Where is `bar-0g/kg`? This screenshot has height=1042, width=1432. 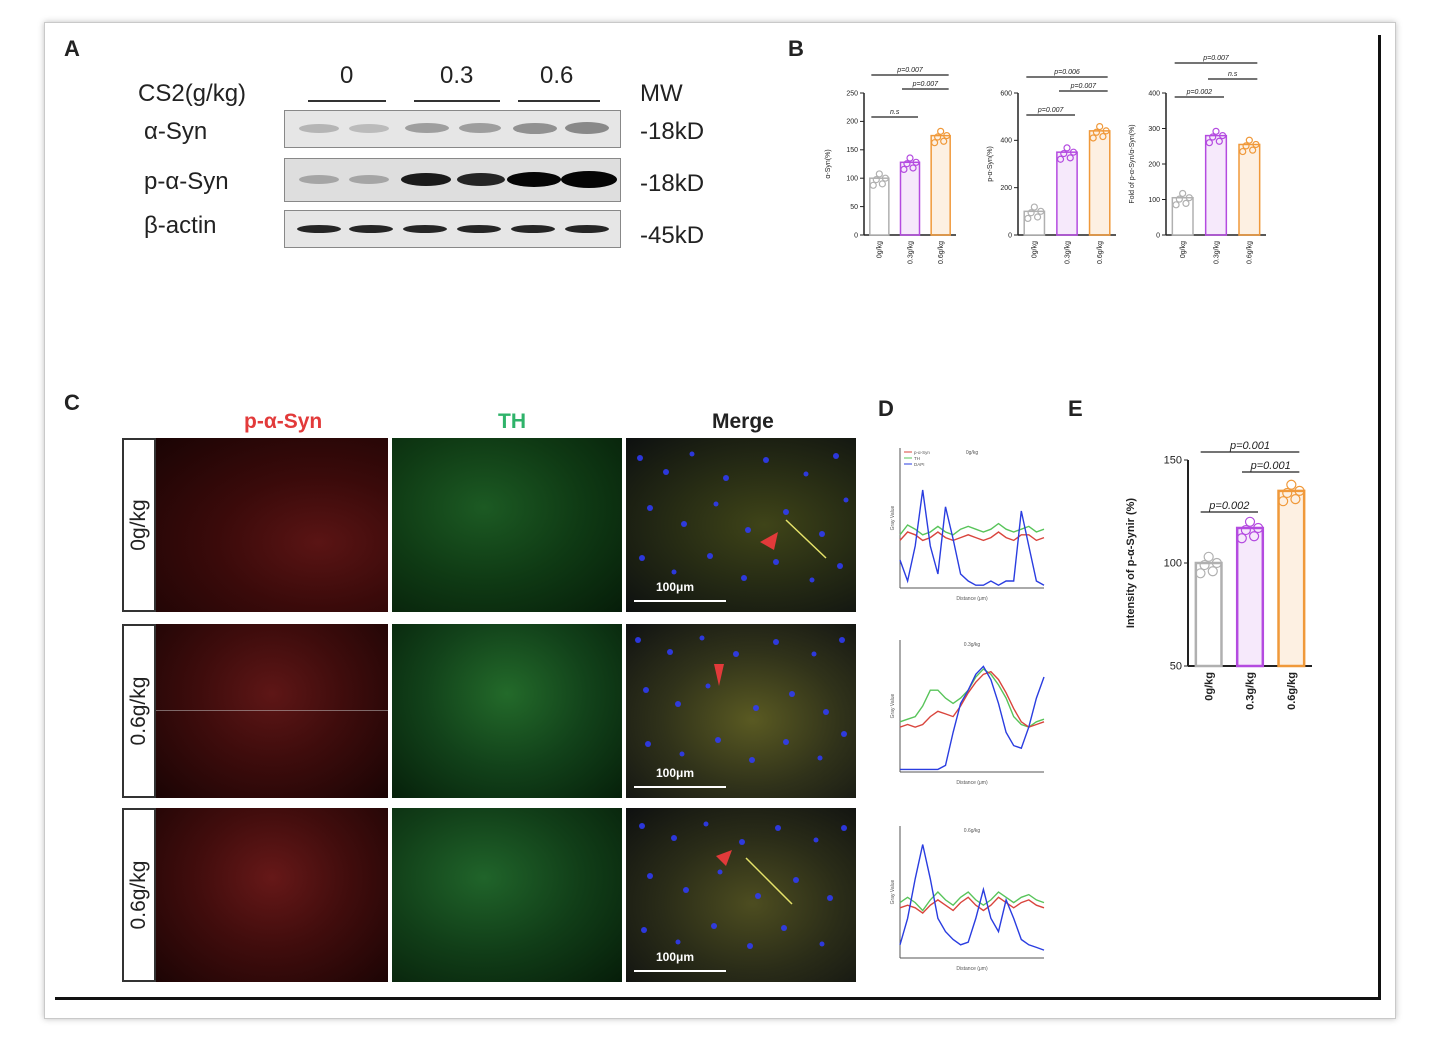
bar-0g/kg is located at coordinates (879, 206).